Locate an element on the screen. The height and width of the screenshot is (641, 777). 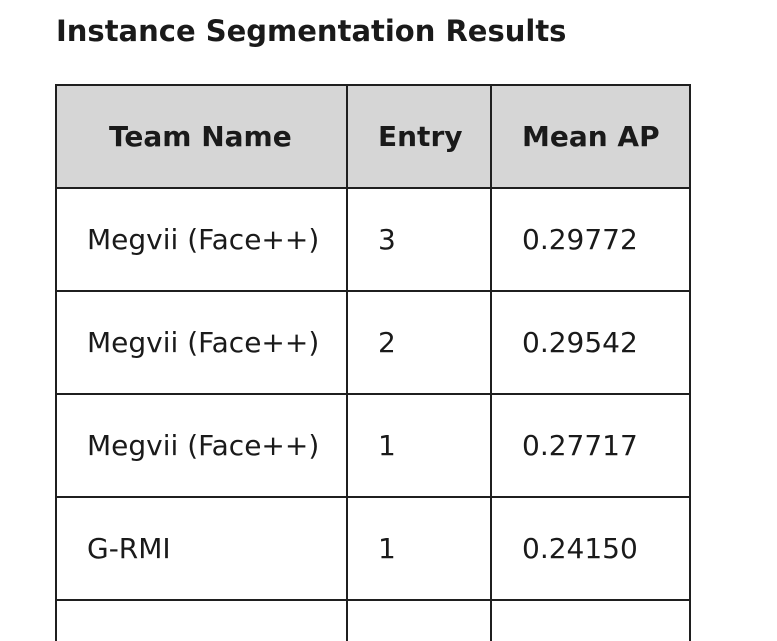
mean-ap-cell: 0.29542 is located at coordinates (590, 342).